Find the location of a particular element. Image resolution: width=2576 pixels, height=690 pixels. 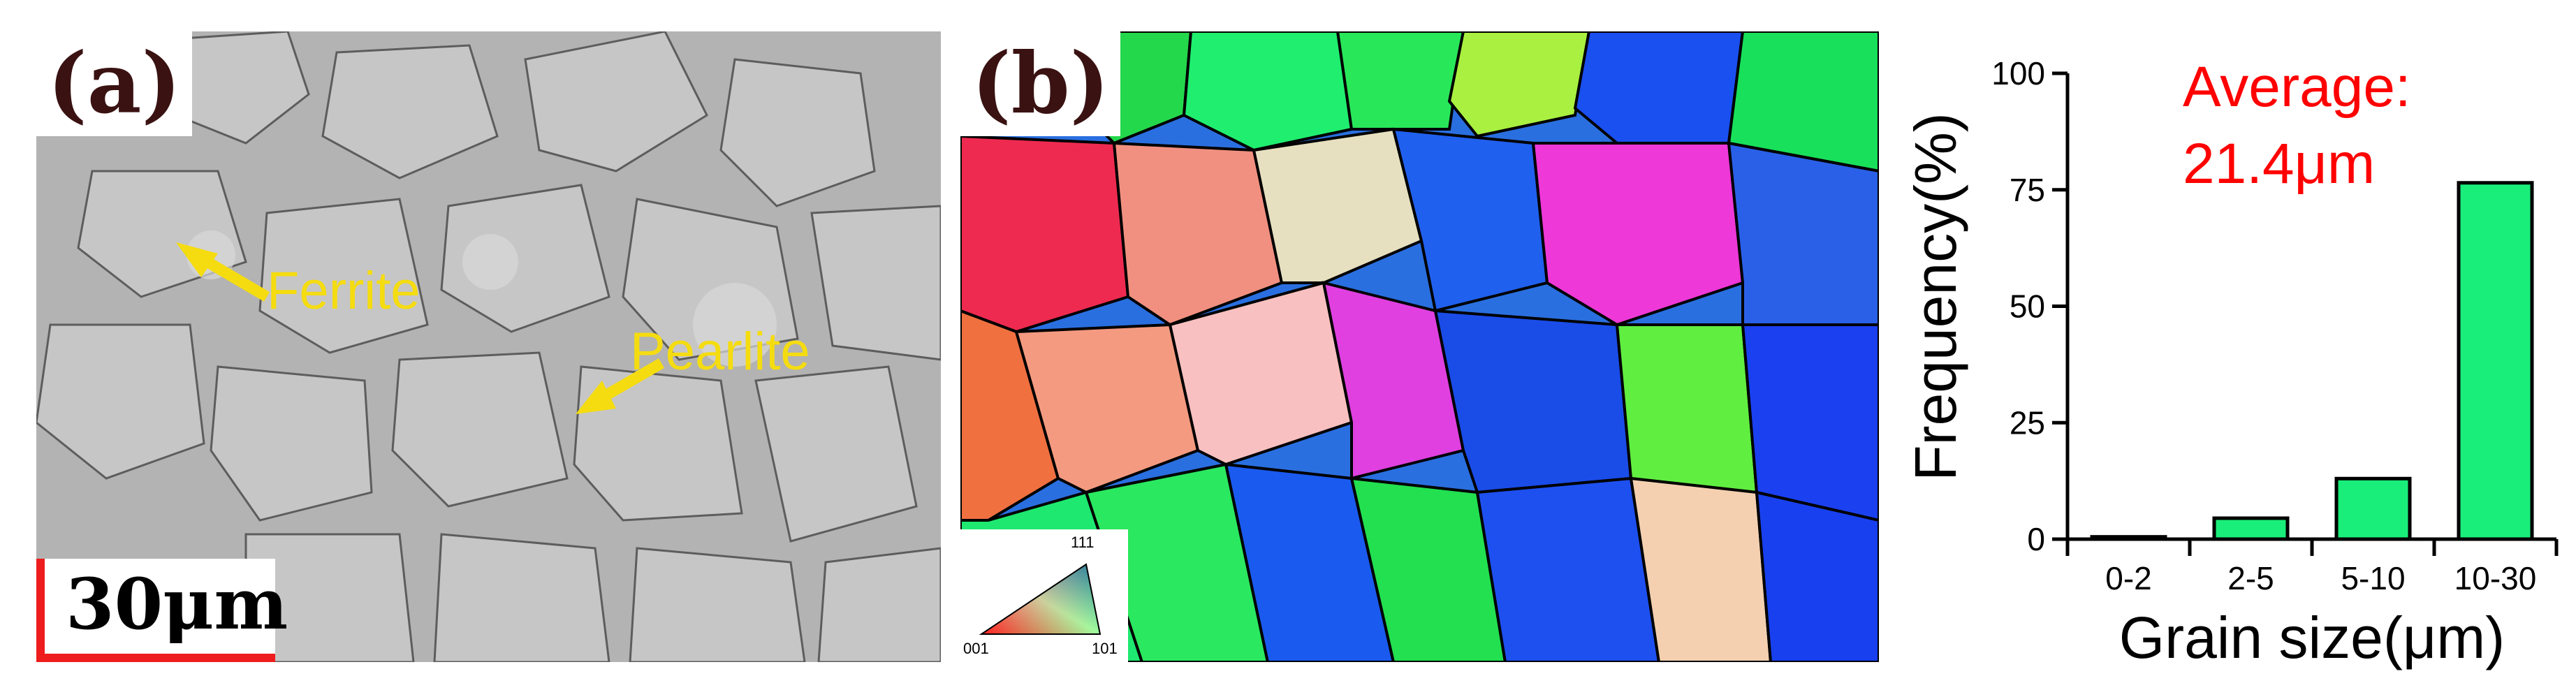

ipf-color-key: 111 001 101 is located at coordinates (1044, 595).